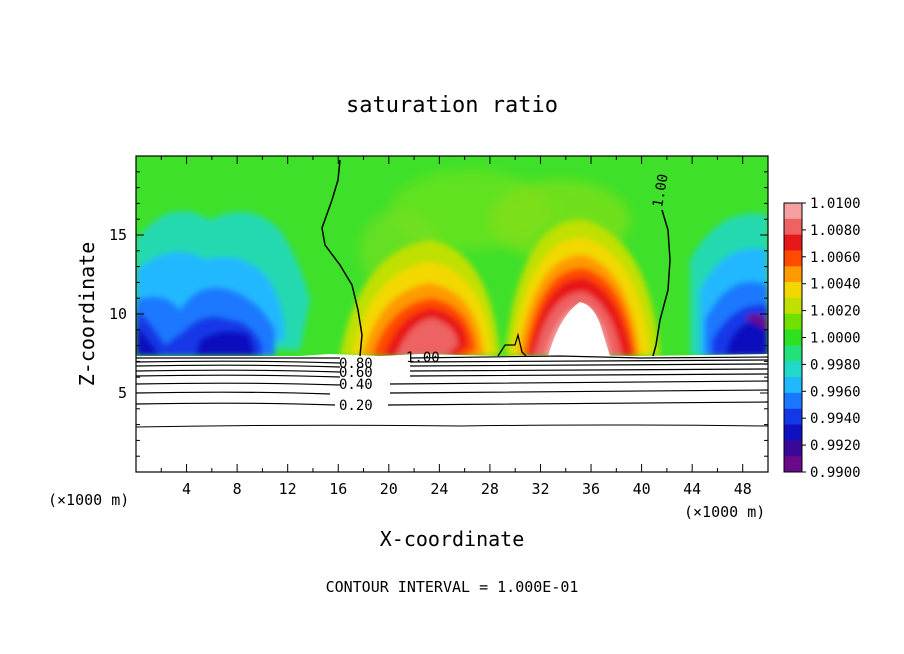 This screenshot has height=654, width=904. Describe the element at coordinates (452, 539) in the screenshot. I see `x-axis-label: X-coordinate` at that location.